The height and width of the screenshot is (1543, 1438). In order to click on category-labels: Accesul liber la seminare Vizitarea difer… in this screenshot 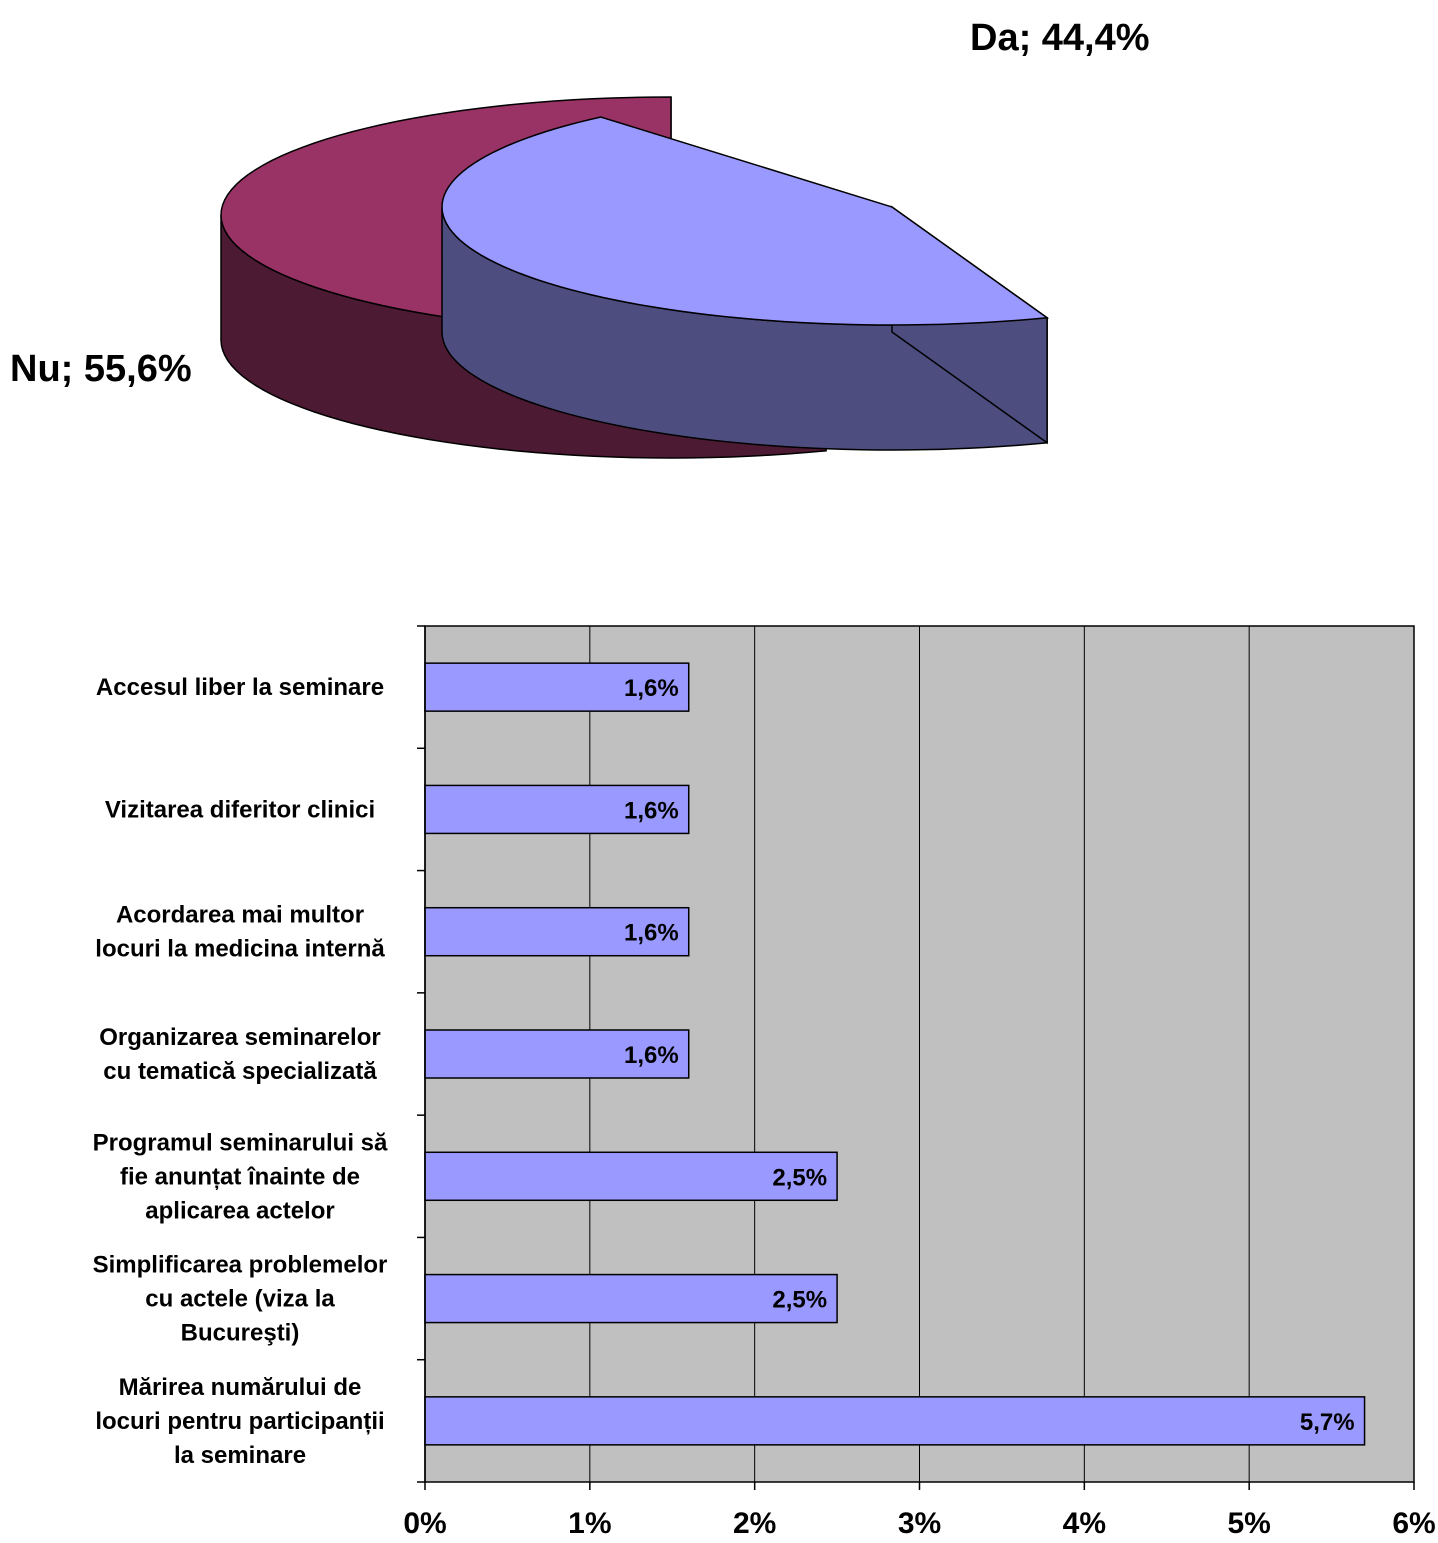, I will do `click(240, 1071)`.